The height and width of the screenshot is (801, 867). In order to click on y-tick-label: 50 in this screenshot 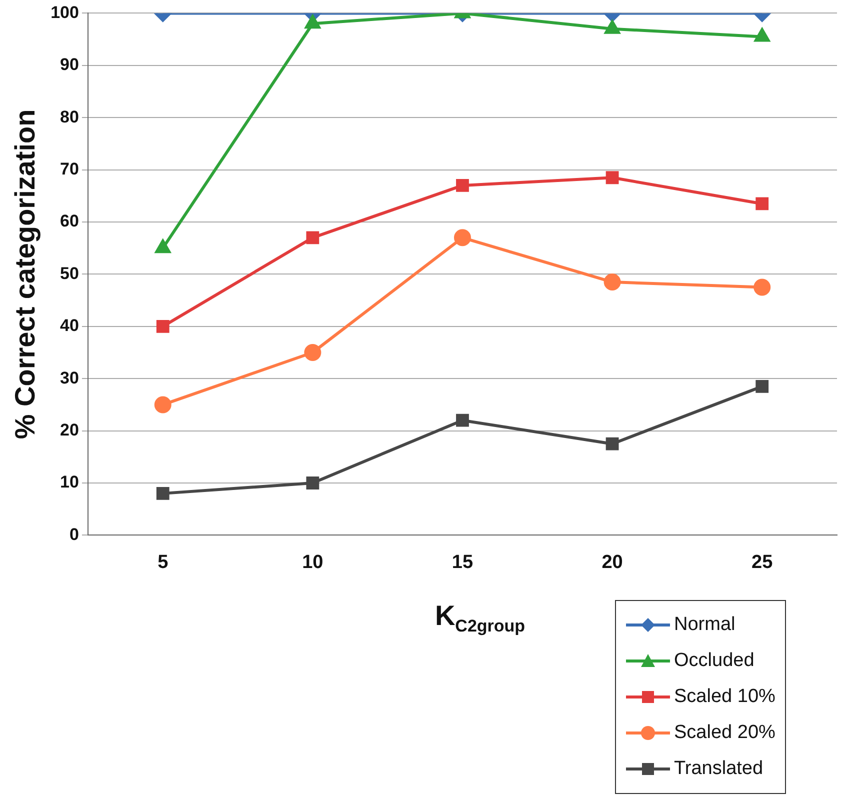, I will do `click(69, 273)`.